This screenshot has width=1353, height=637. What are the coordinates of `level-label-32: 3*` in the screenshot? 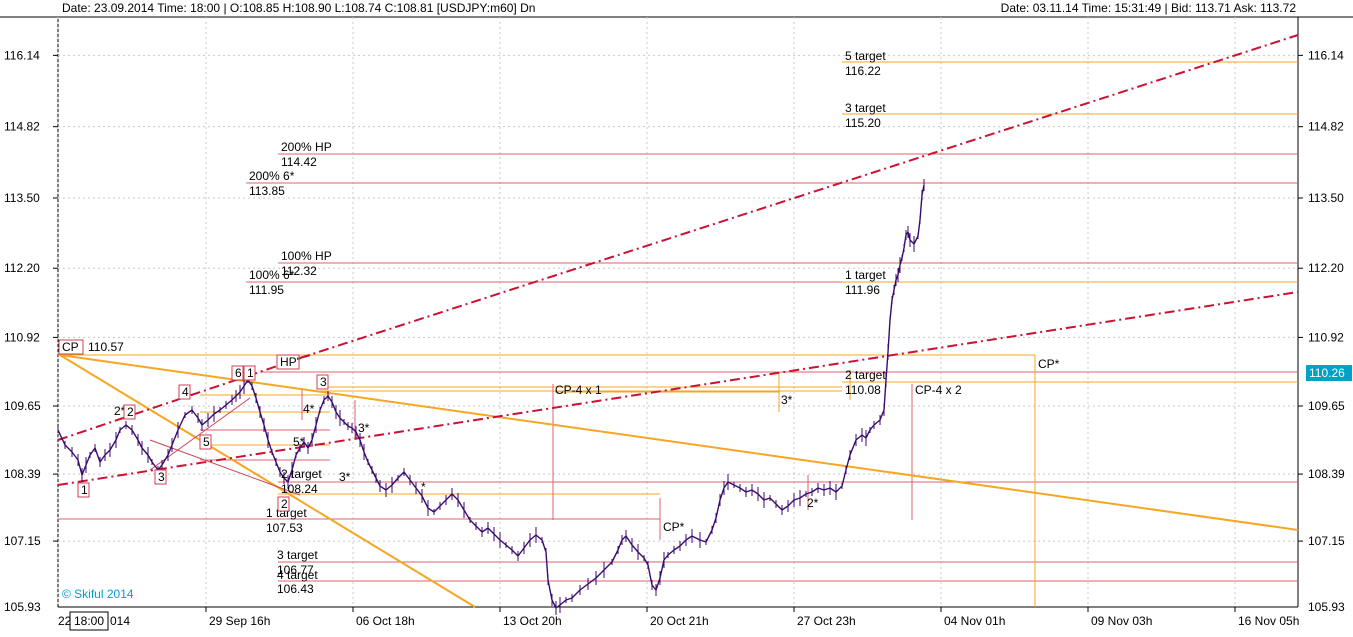 It's located at (345, 477).